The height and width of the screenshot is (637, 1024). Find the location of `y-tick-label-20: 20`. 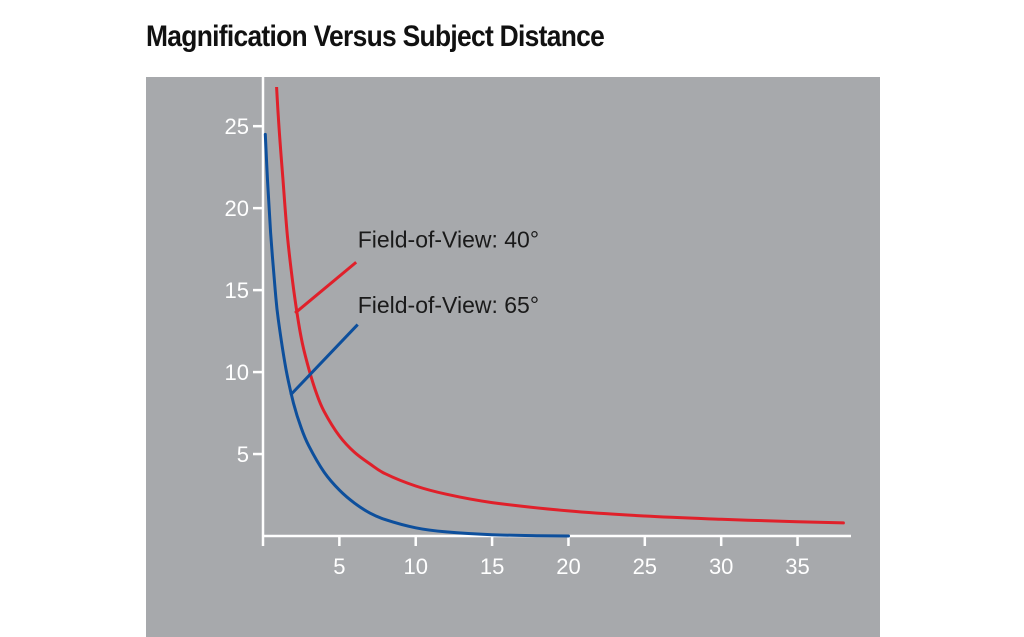

y-tick-label-20: 20 is located at coordinates (237, 208).